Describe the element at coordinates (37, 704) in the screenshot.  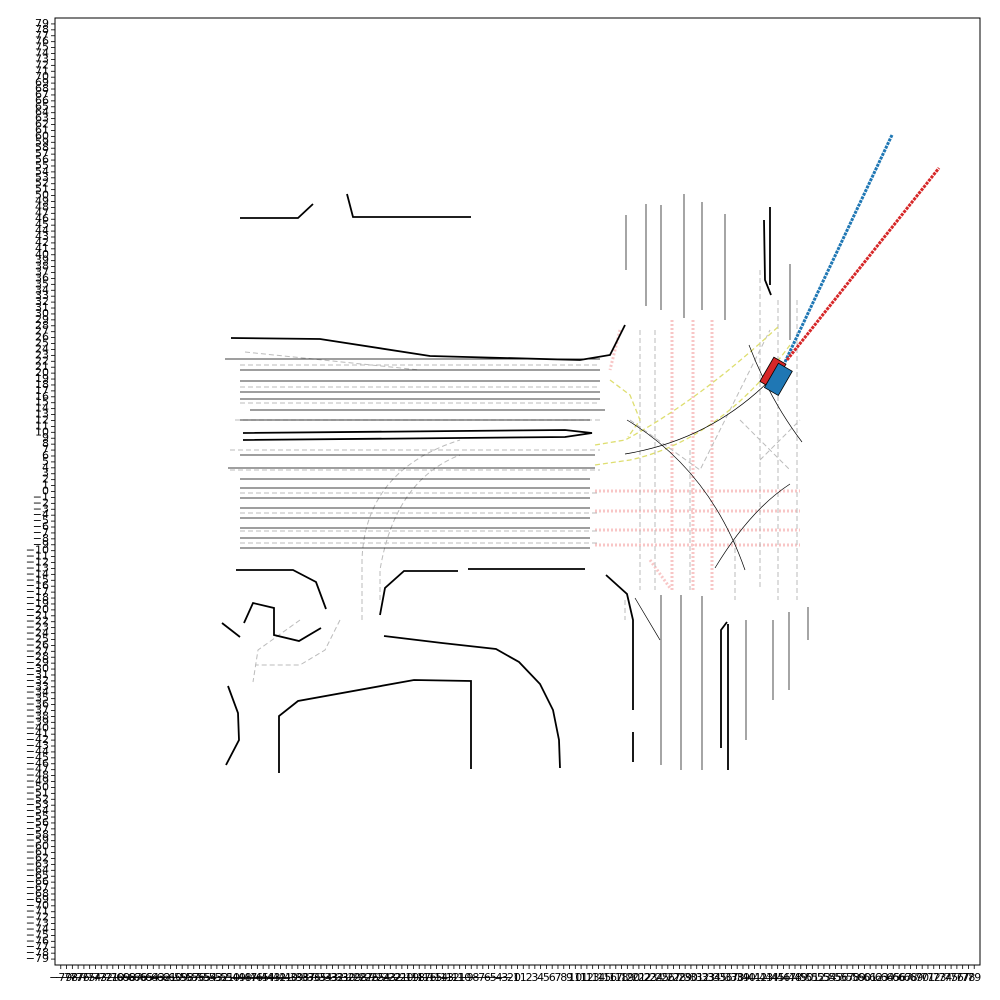
I see `y-tick-label: −36` at that location.